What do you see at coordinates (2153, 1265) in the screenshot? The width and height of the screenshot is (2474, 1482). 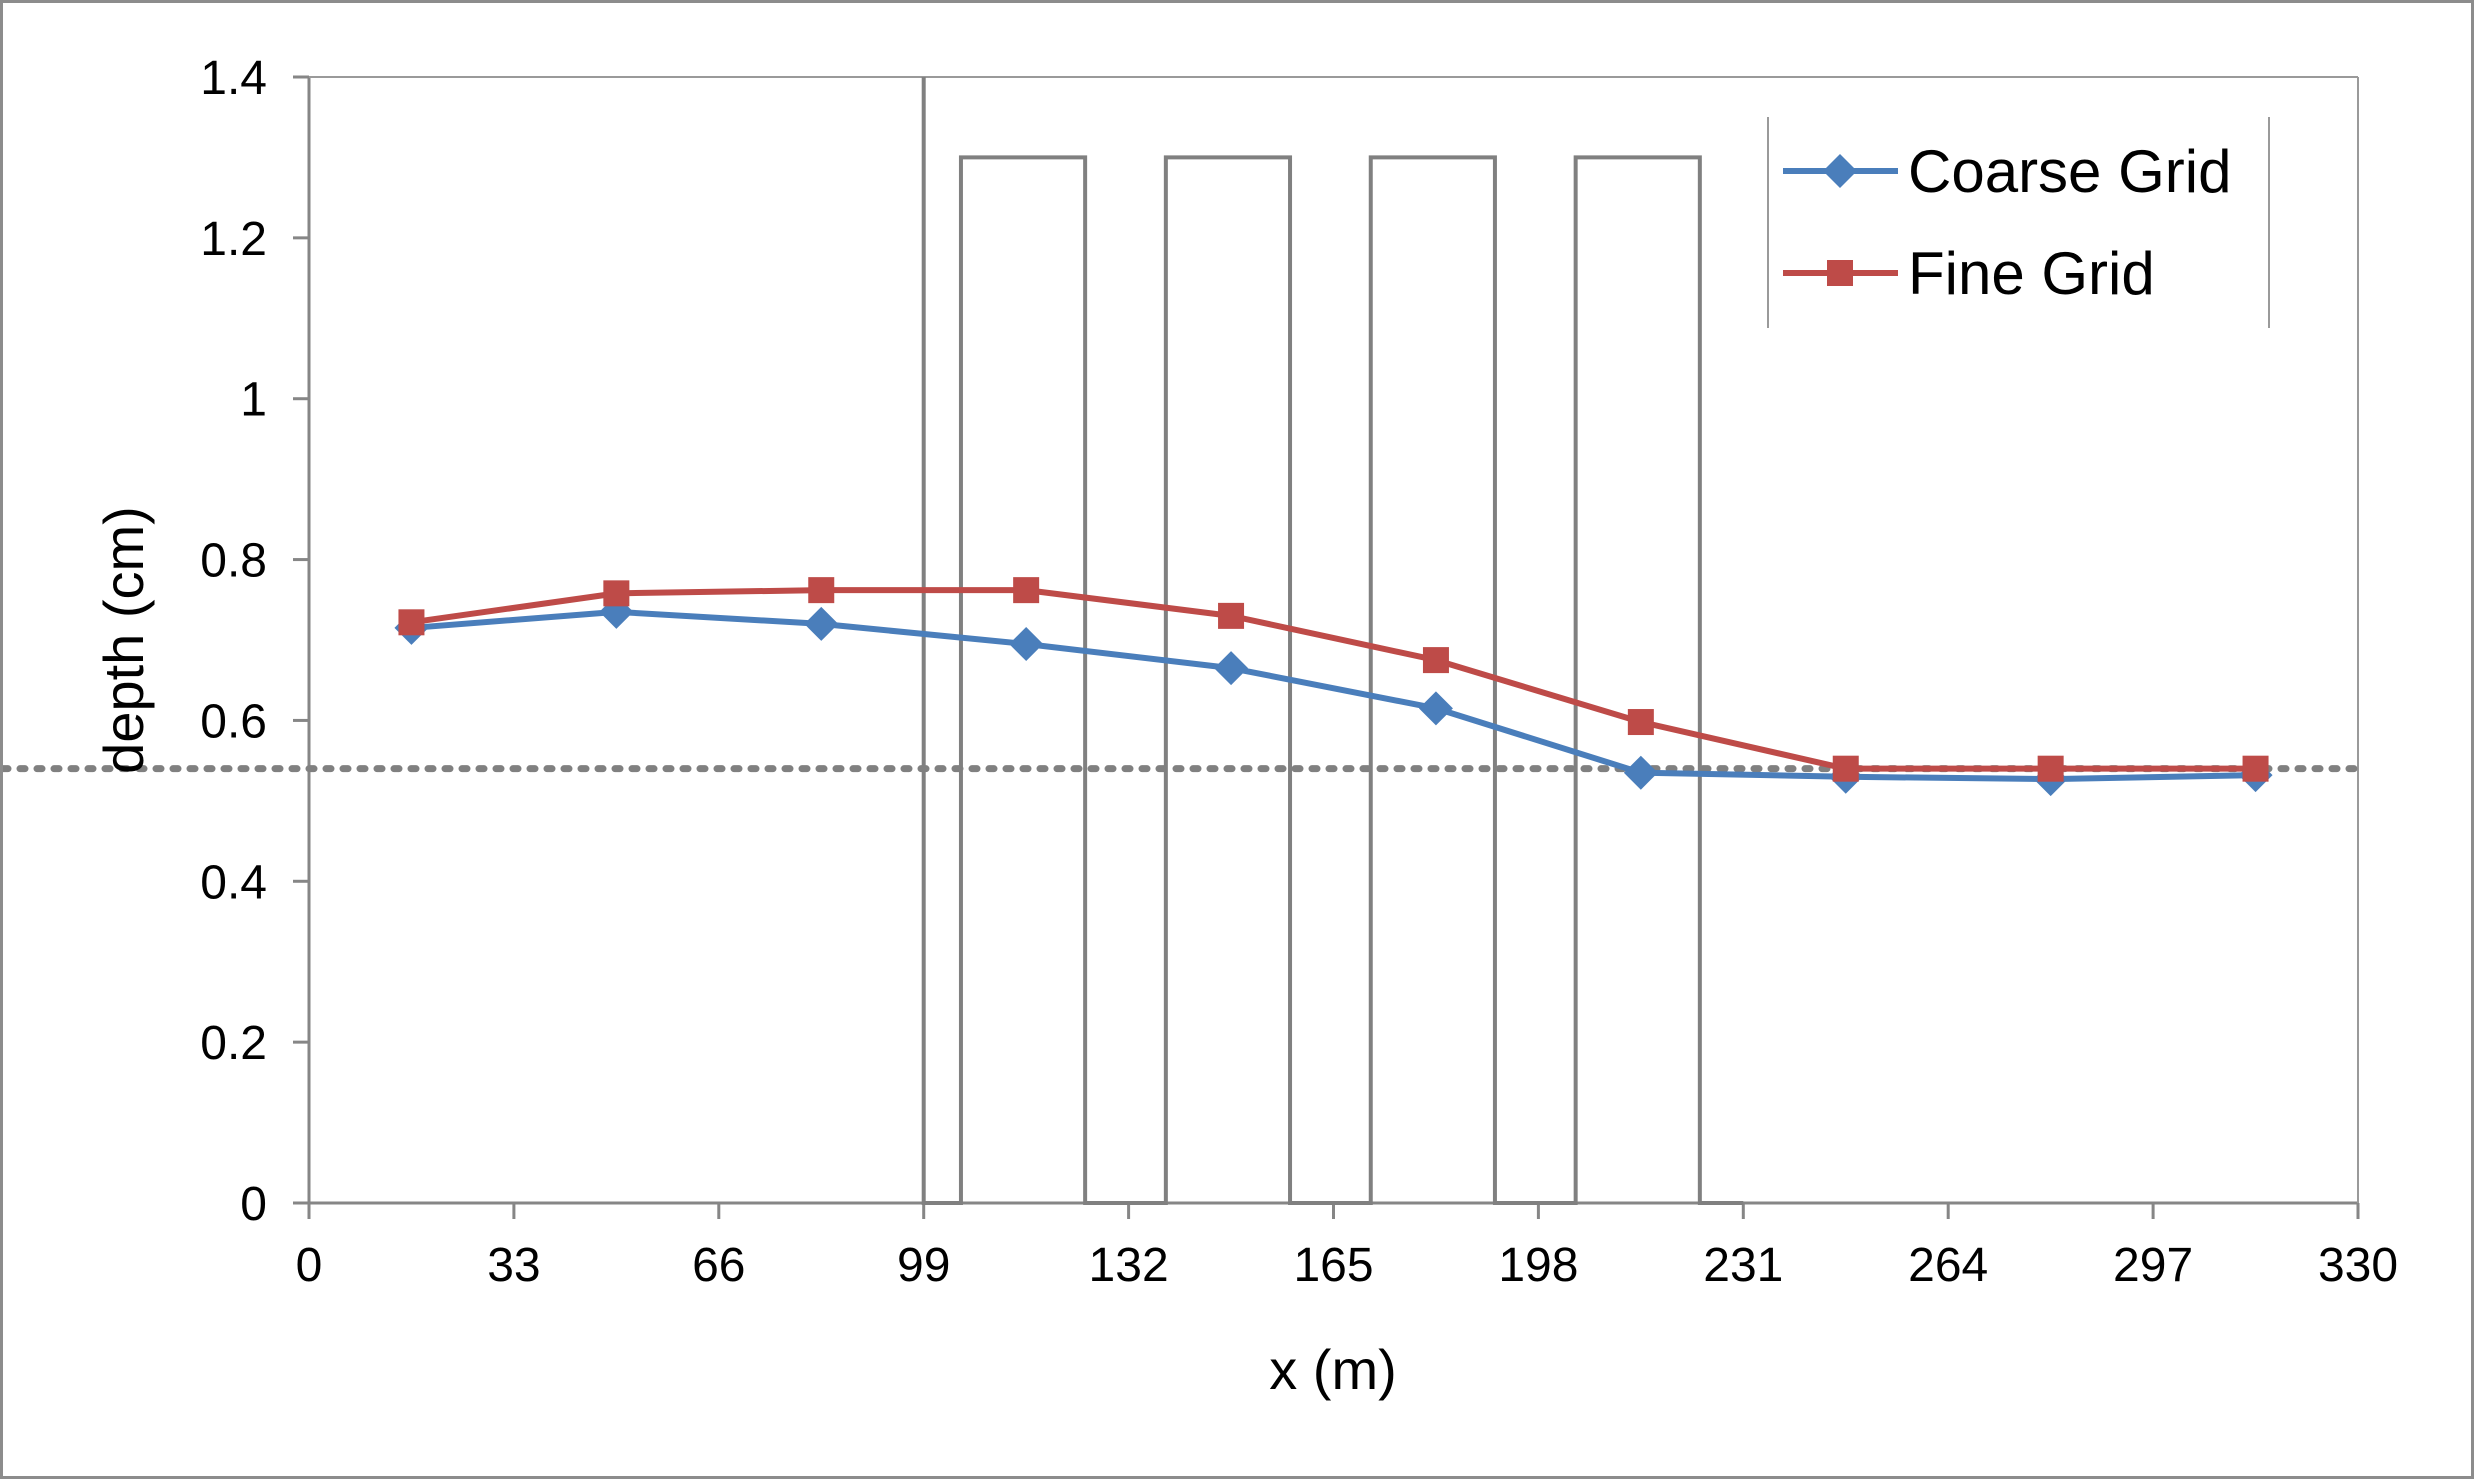 I see `x-tick-label: 297` at bounding box center [2153, 1265].